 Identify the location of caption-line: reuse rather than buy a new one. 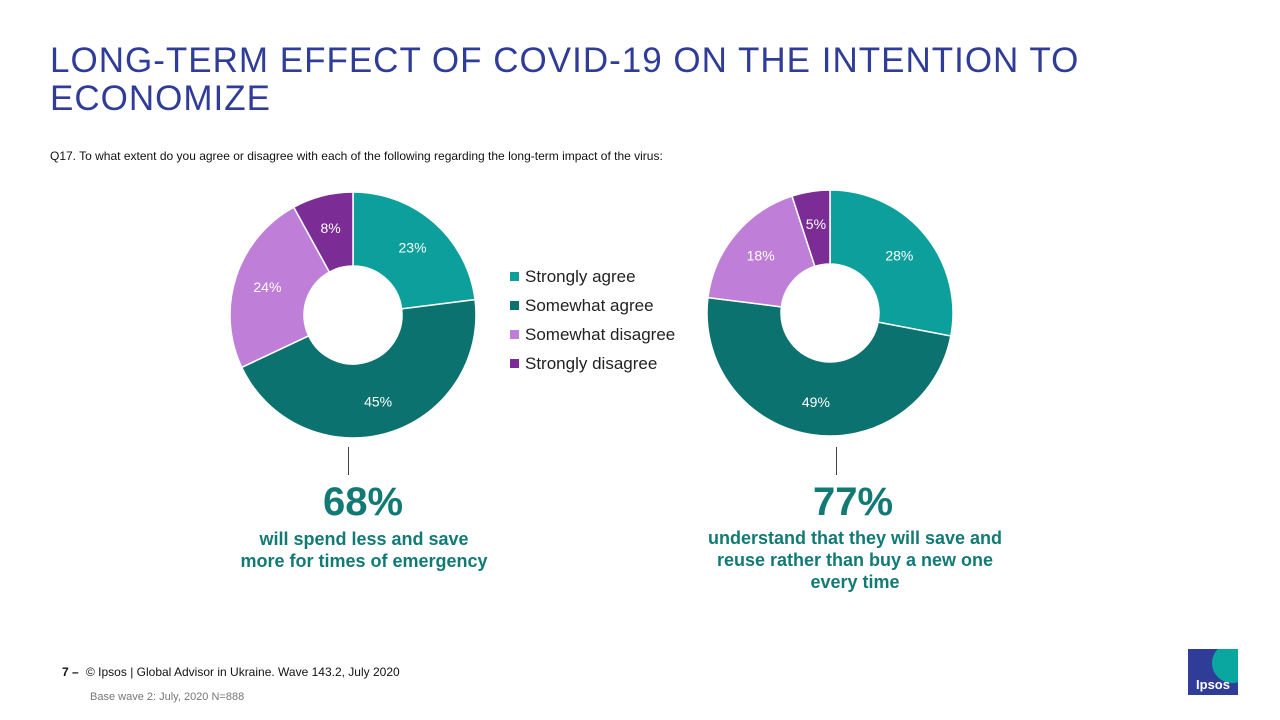
(855, 560).